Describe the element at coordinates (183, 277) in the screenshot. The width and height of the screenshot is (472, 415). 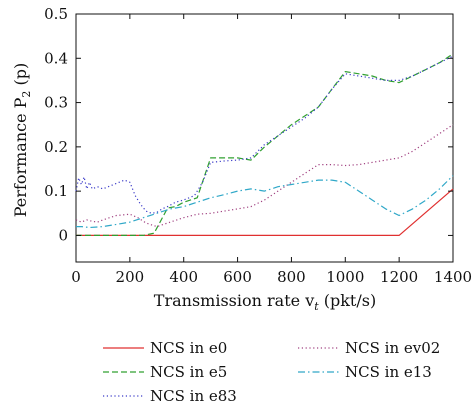
I see `x-tick-label: 400` at that location.